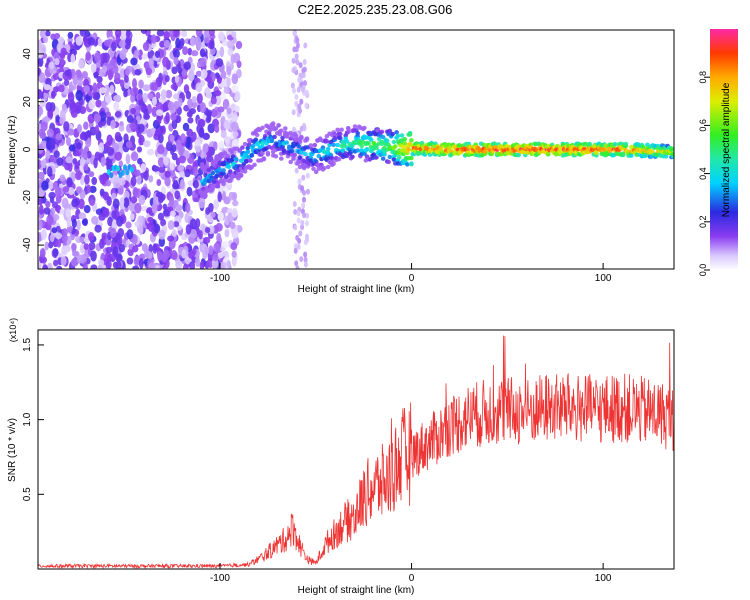  Describe the element at coordinates (703, 77) in the screenshot. I see `colorbar-tick-label: 0.8` at that location.